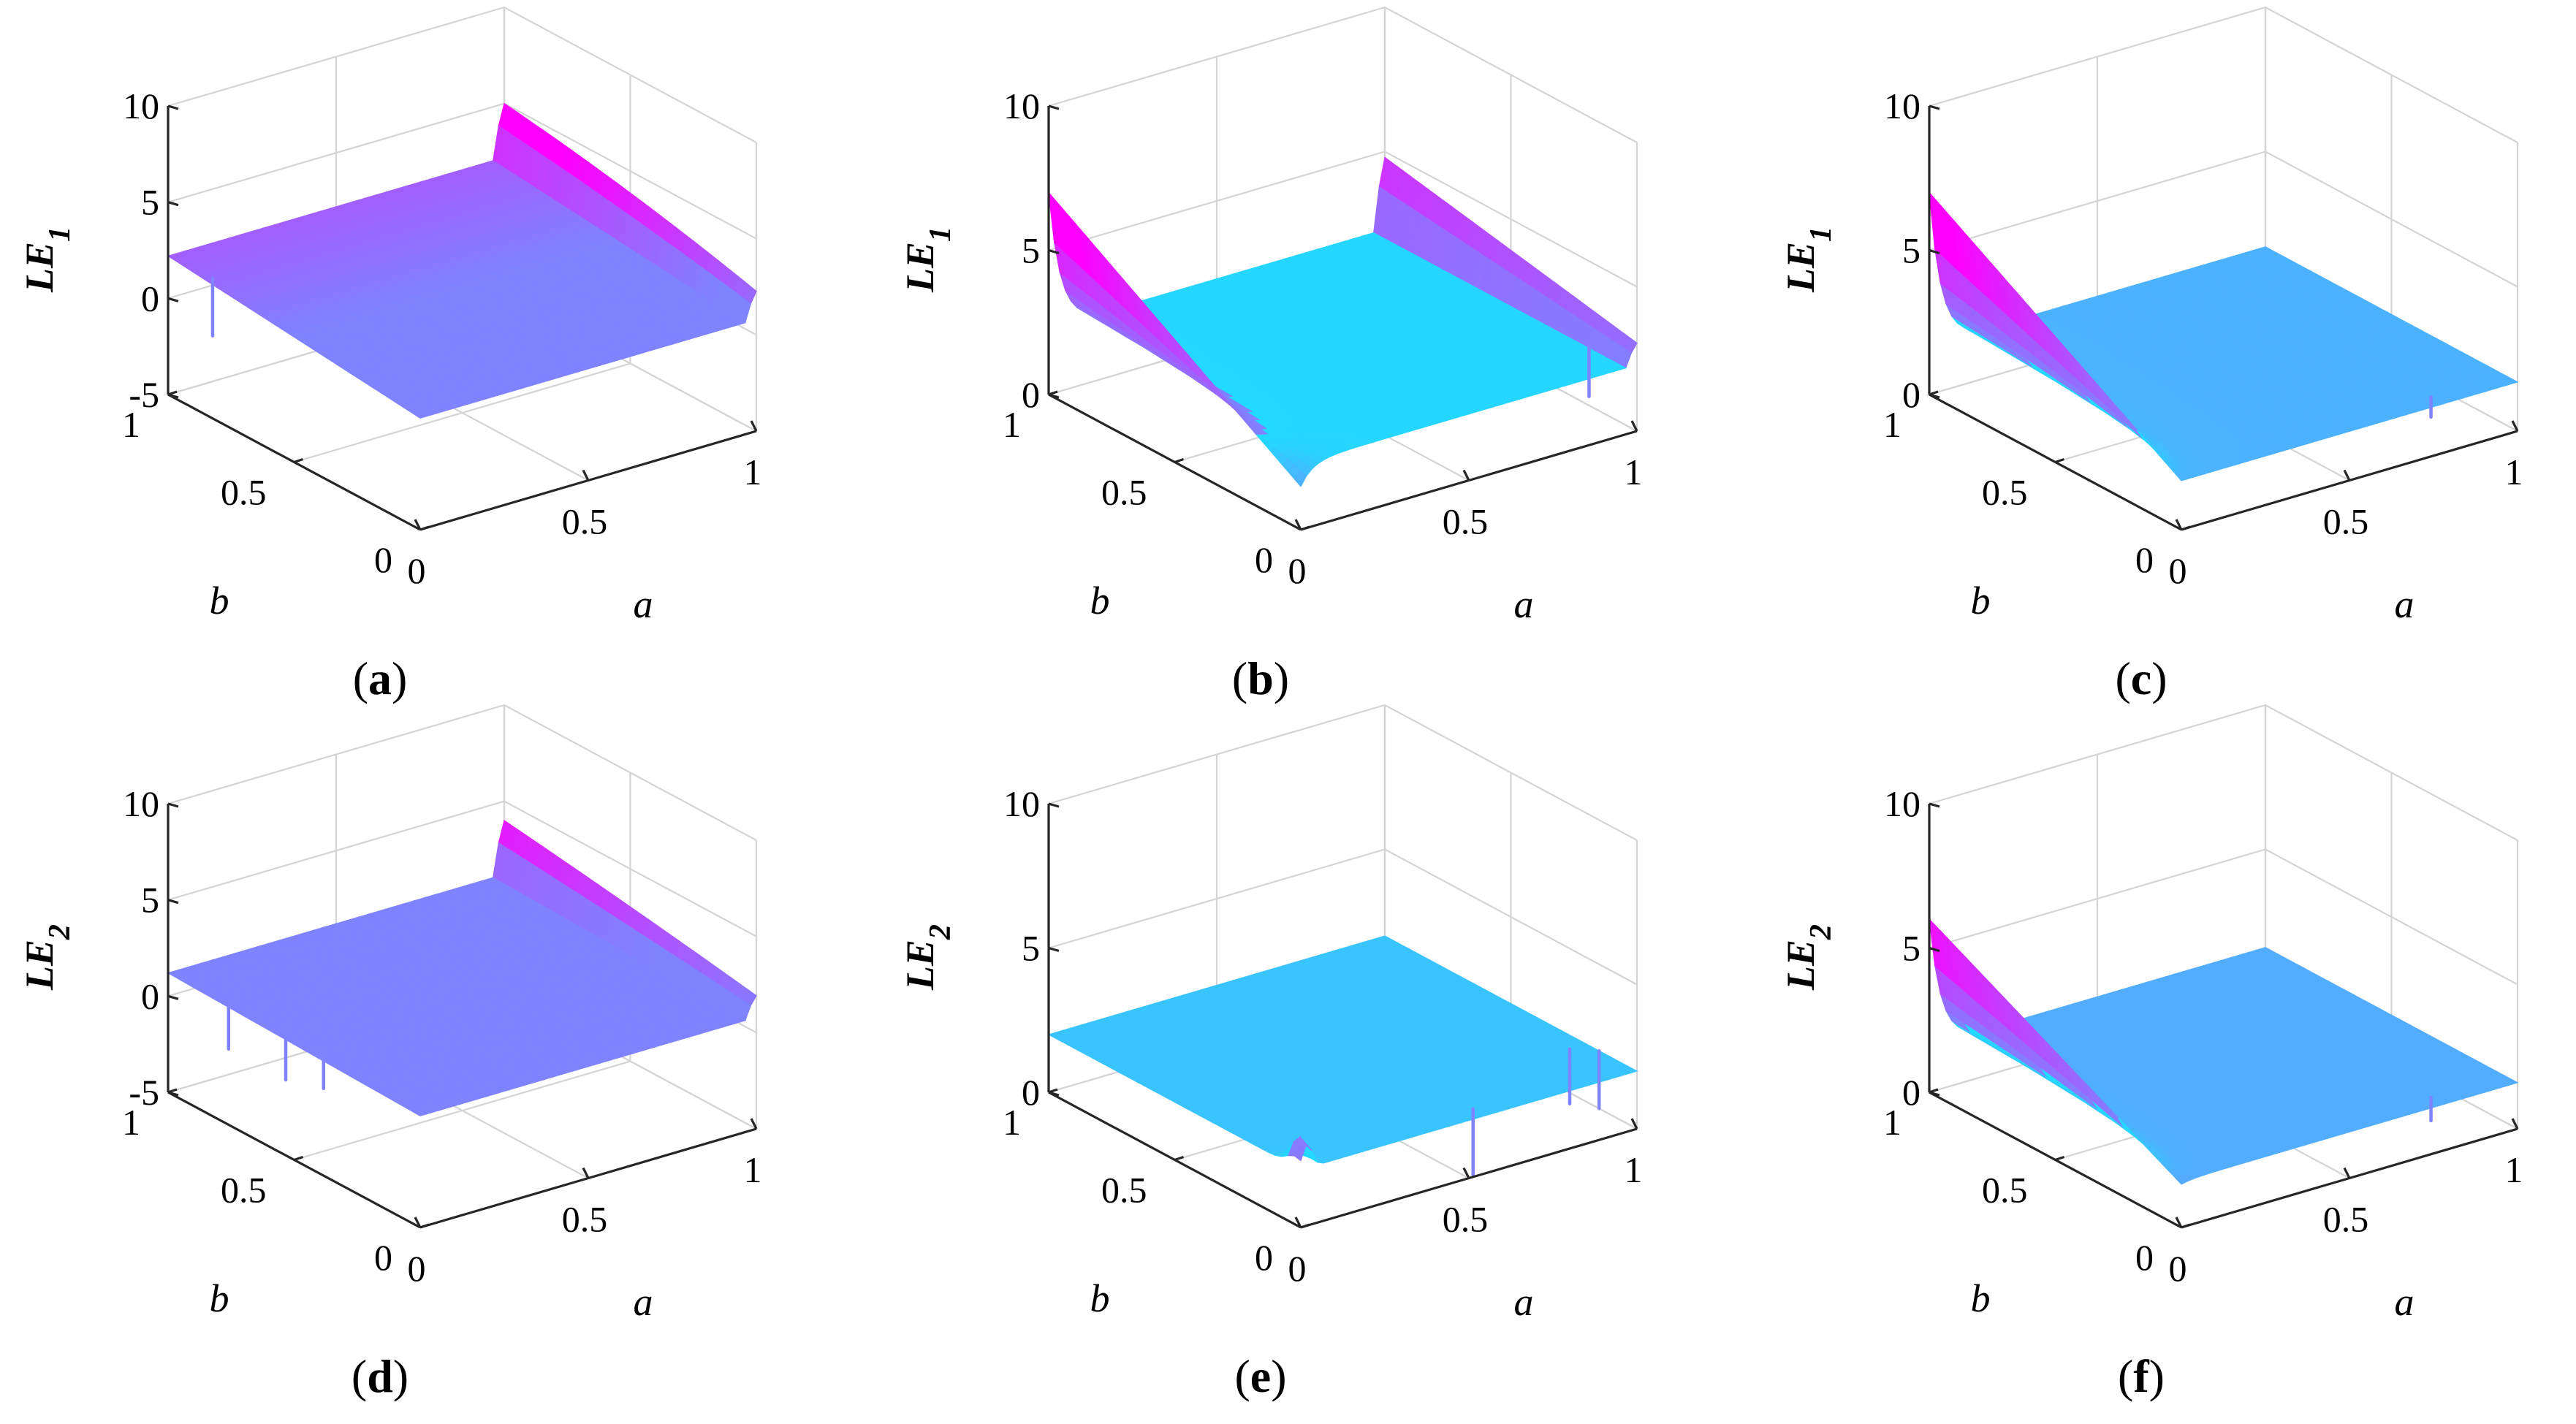 The image size is (2576, 1424). I want to click on z-tick-label: -5, so click(144, 395).